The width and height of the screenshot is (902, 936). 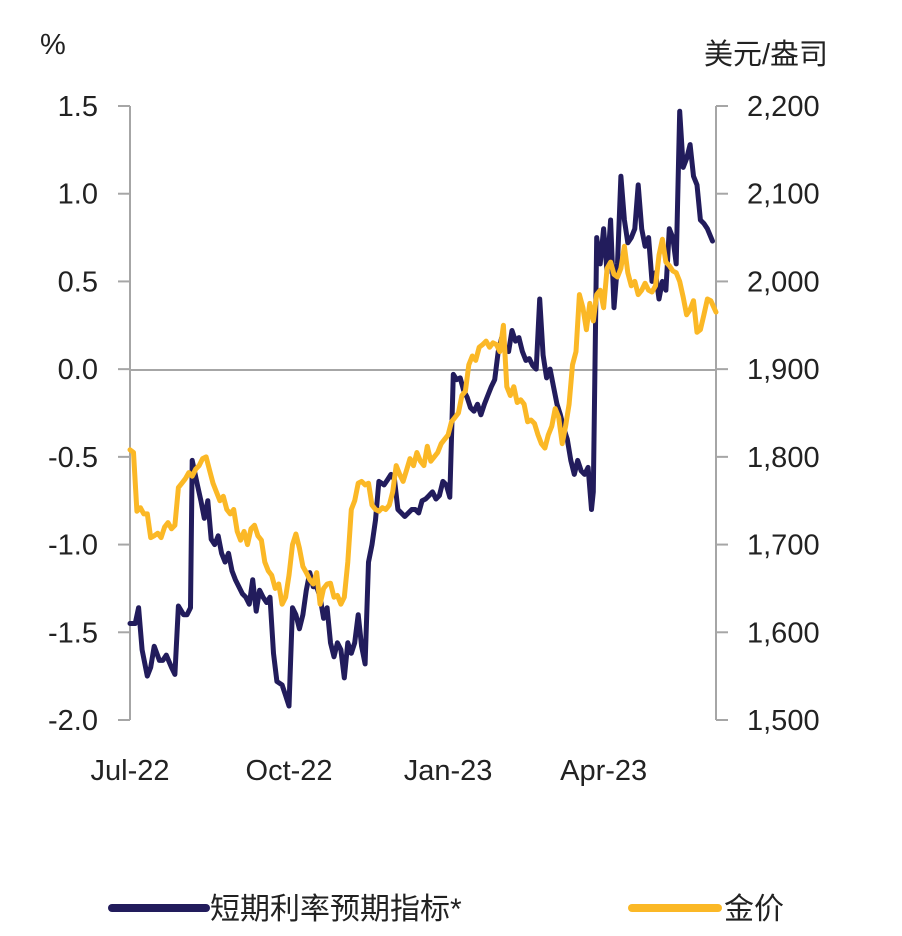 What do you see at coordinates (73, 546) in the screenshot?
I see `left-tick-label: -1.0` at bounding box center [73, 546].